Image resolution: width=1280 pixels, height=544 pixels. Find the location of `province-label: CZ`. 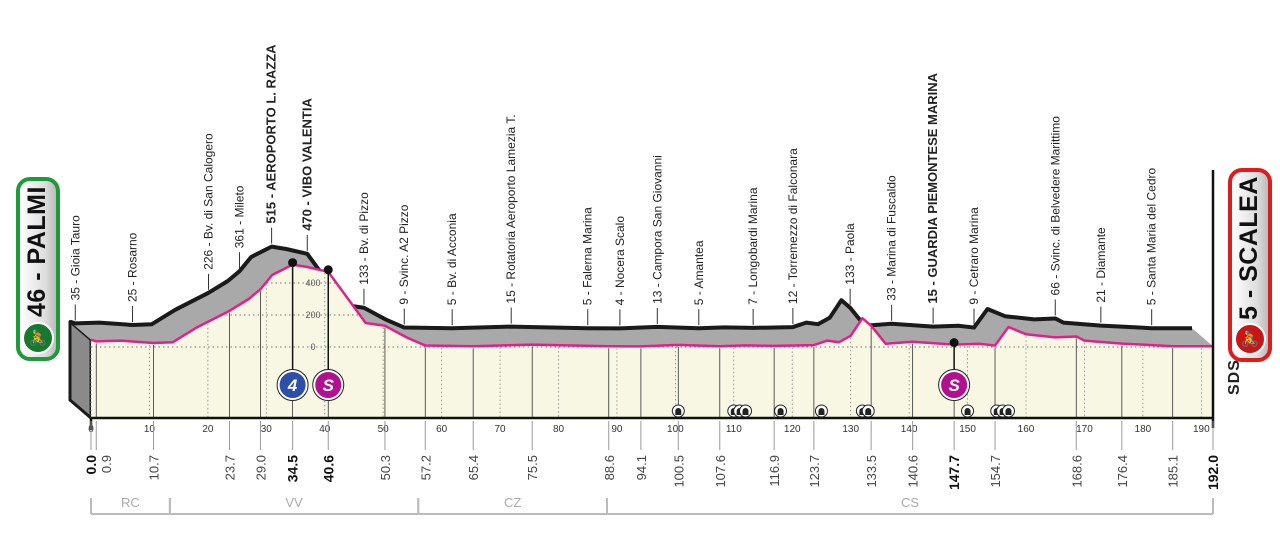

province-label: CZ is located at coordinates (512, 502).